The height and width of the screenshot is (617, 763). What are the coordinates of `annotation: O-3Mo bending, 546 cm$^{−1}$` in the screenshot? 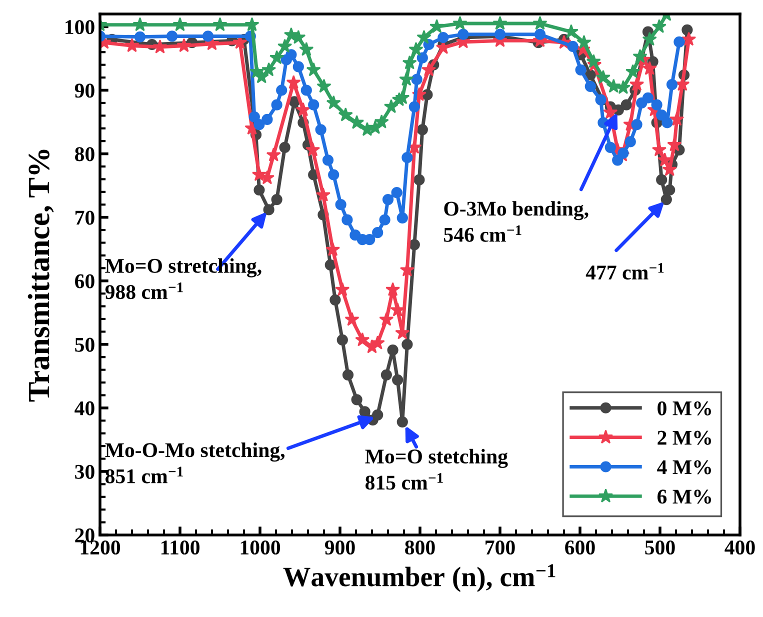 It's located at (516, 221).